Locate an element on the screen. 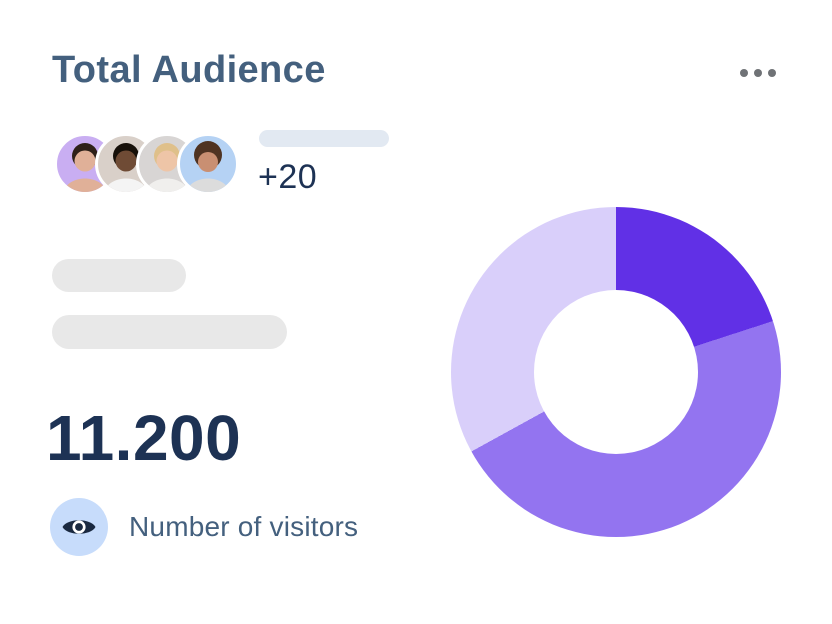  avatar is located at coordinates (208, 164).